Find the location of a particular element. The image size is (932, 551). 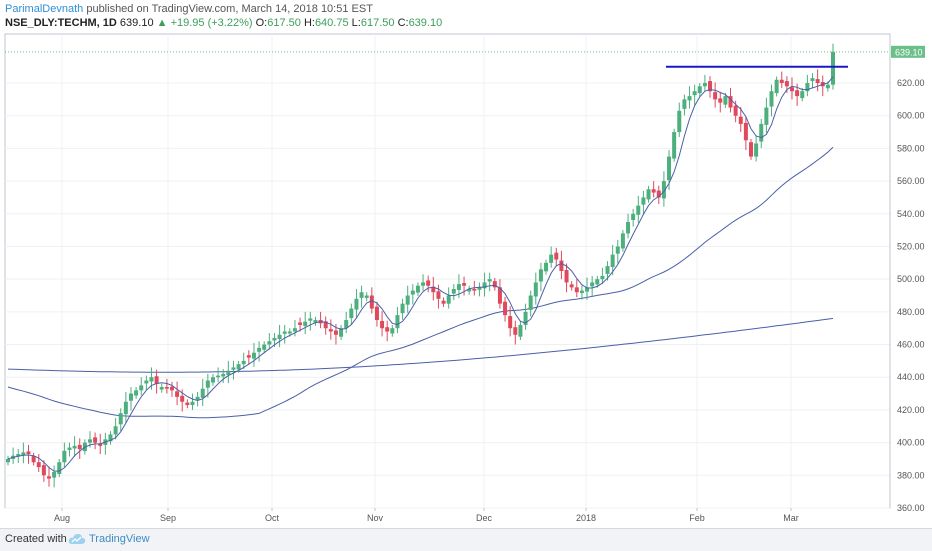

tradingview-brand-link: TradingView is located at coordinates (119, 539).